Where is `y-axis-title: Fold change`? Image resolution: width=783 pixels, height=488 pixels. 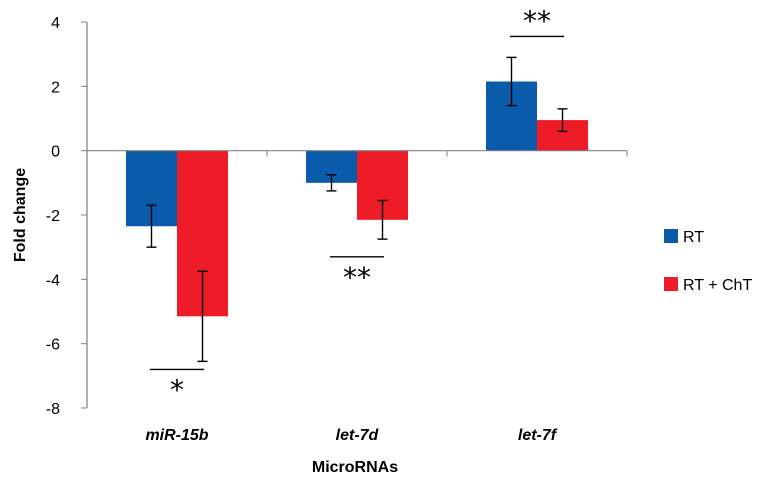 y-axis-title: Fold change is located at coordinates (20, 215).